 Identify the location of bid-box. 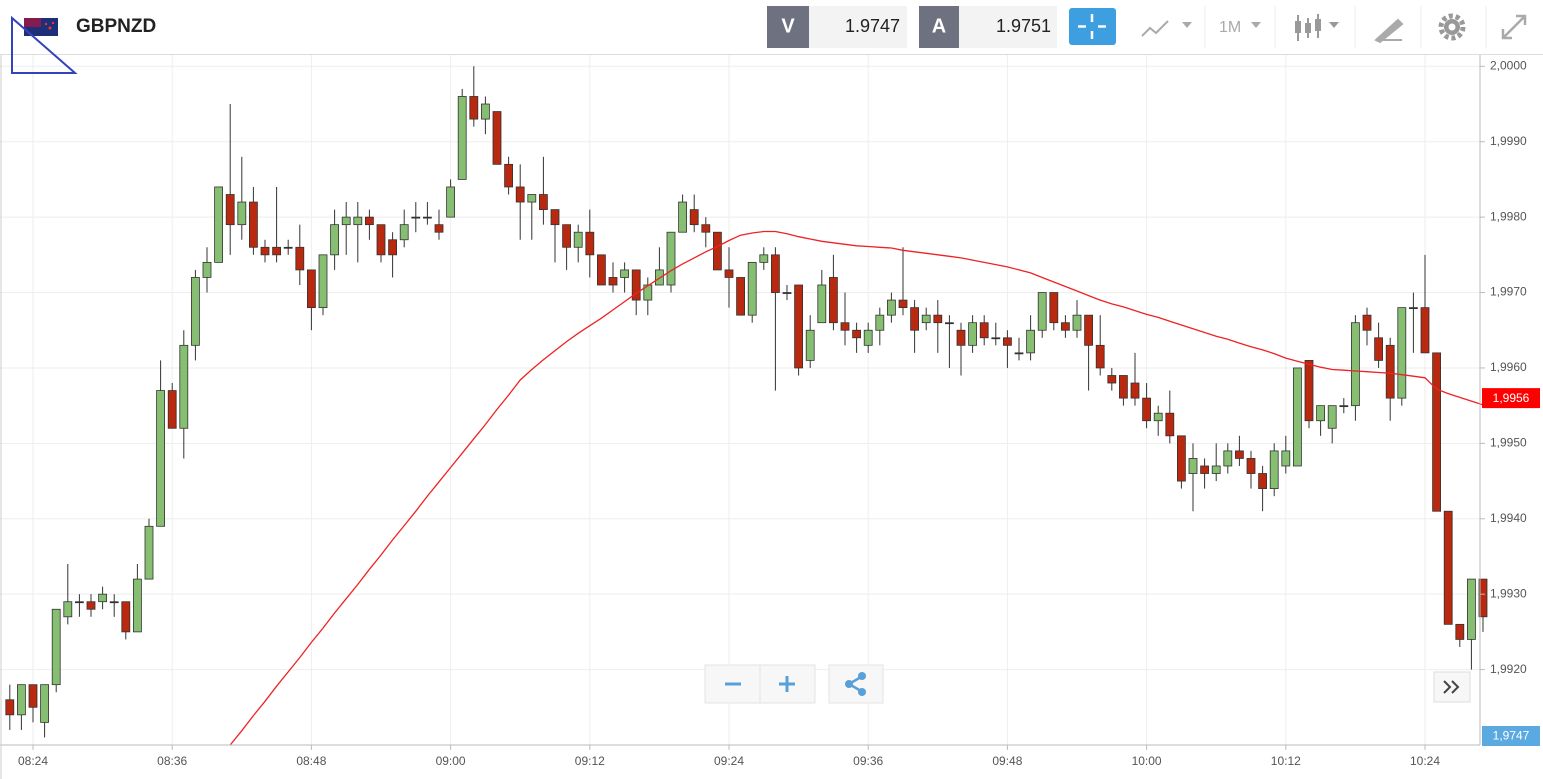
(858, 27).